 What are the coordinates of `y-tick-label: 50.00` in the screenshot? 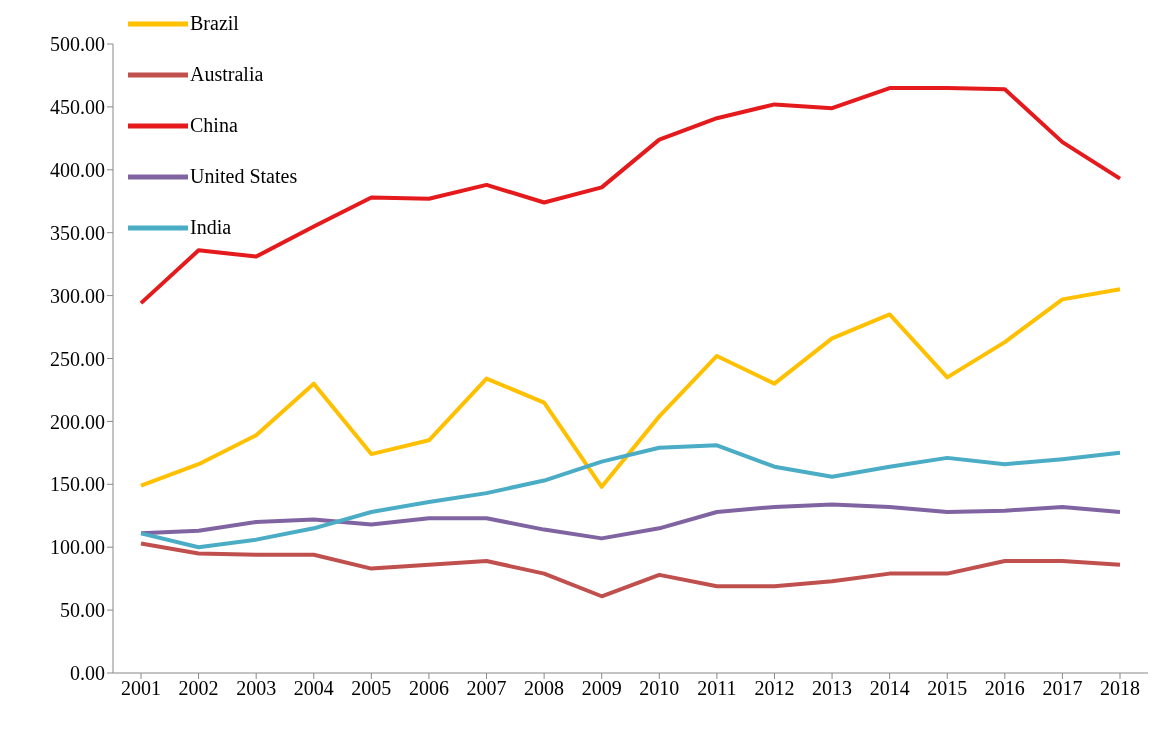 It's located at (82, 610).